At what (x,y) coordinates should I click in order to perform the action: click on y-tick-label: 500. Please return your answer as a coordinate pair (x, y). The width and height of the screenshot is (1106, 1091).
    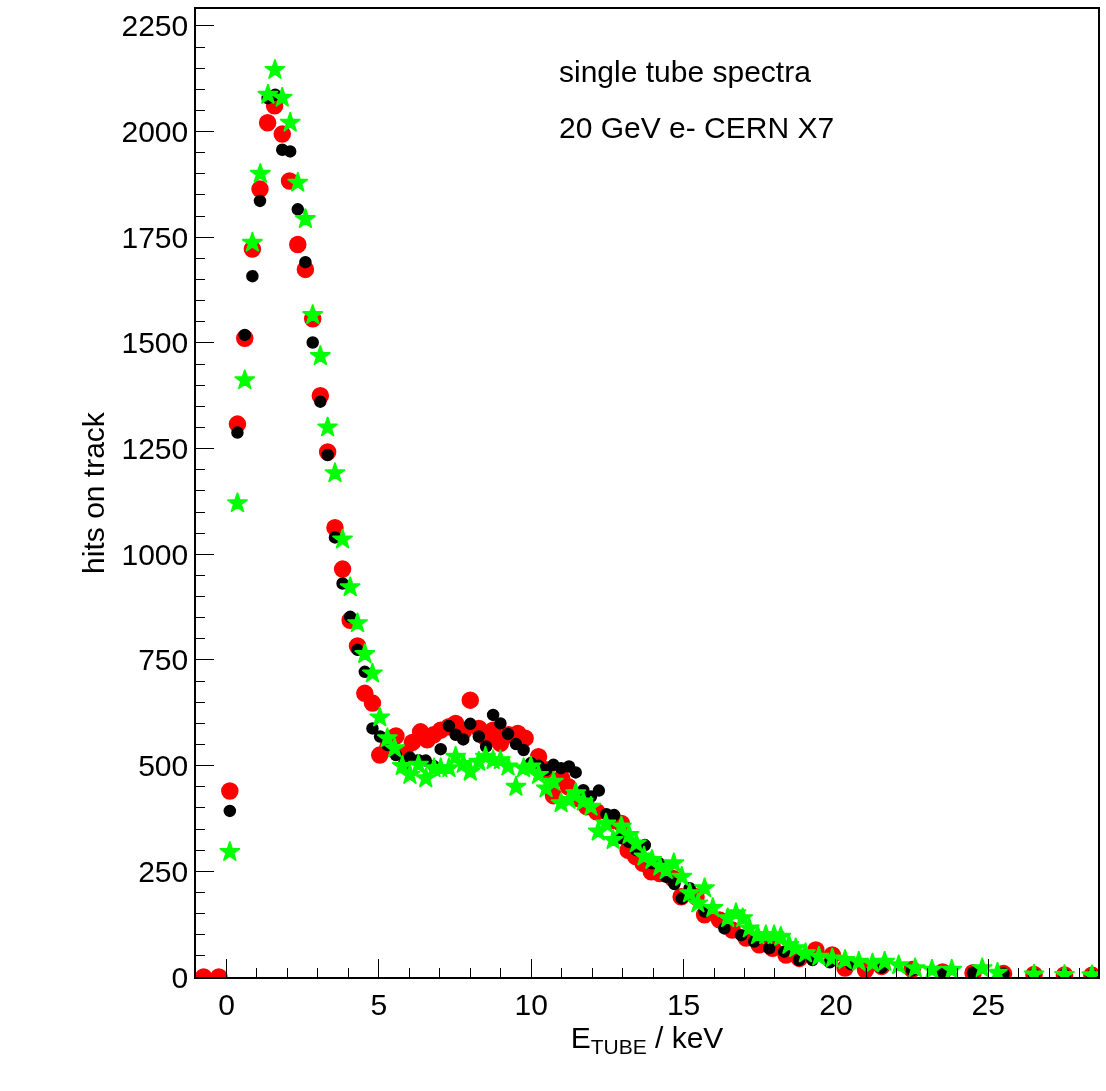
    Looking at the image, I should click on (163, 766).